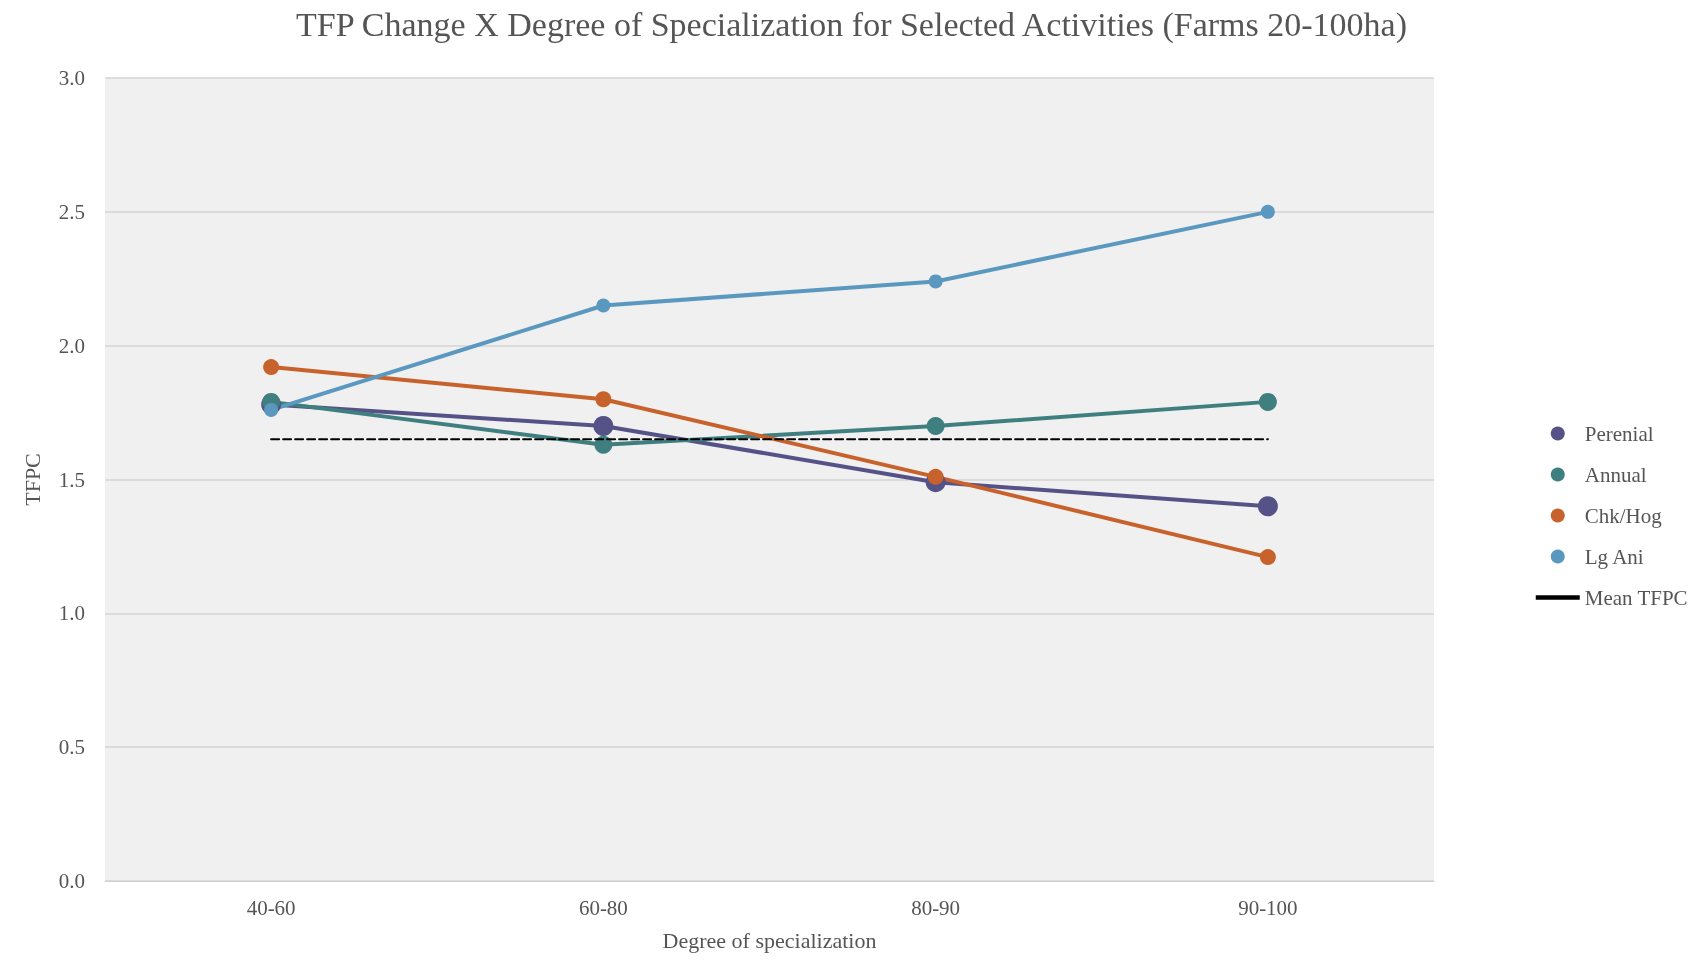 The height and width of the screenshot is (965, 1703). Describe the element at coordinates (769, 940) in the screenshot. I see `x-axis-title: Degree of specialization` at that location.